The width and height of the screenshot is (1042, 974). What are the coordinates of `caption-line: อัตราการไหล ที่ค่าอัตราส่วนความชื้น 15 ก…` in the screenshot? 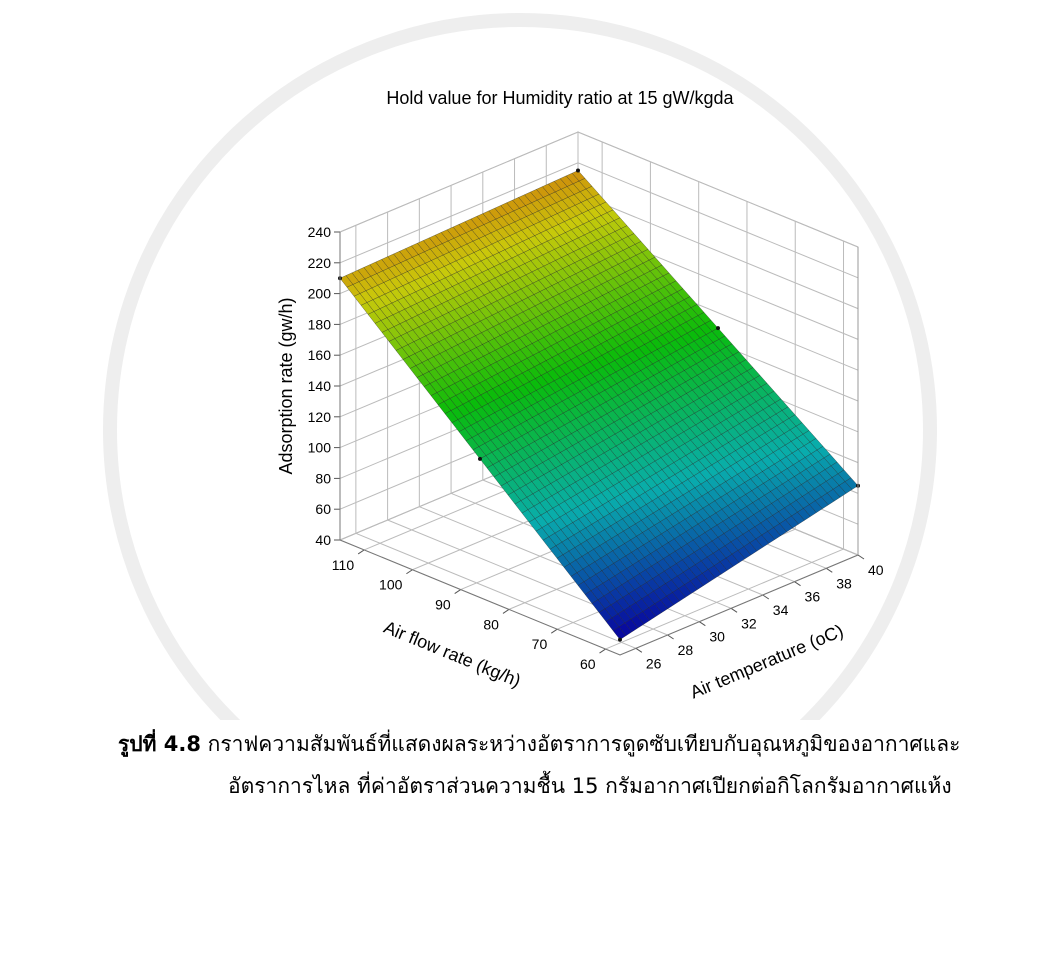 It's located at (590, 786).